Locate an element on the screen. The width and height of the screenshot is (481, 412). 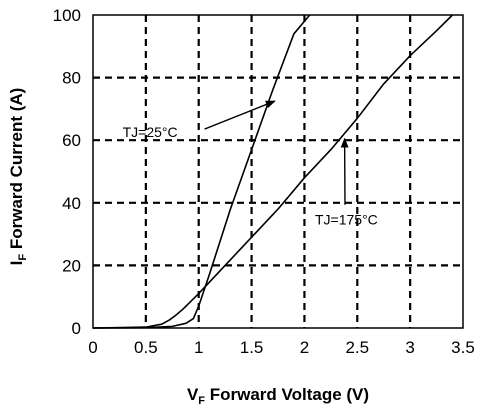
annotation-label-tj-175c: TJ=175°C is located at coordinates (346, 220).